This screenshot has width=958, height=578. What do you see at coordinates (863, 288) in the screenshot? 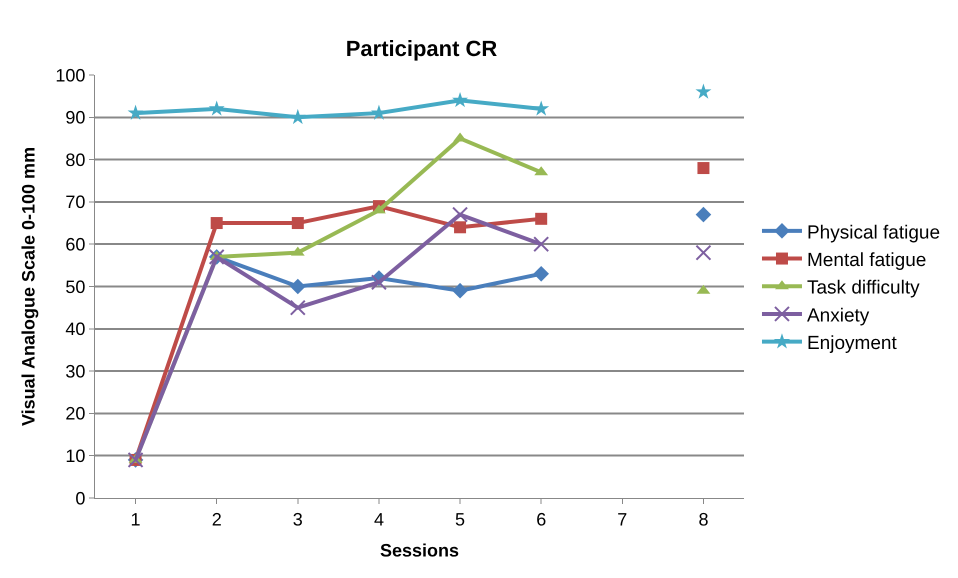
I see `legend-label: Task difficulty` at bounding box center [863, 288].